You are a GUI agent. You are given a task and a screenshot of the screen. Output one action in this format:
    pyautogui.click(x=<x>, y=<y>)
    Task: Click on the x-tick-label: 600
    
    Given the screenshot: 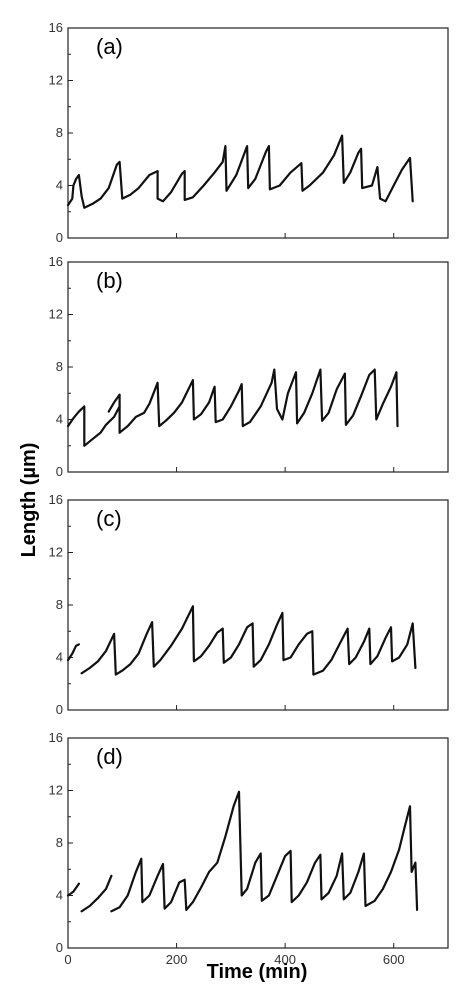 What is the action you would take?
    pyautogui.click(x=394, y=959)
    